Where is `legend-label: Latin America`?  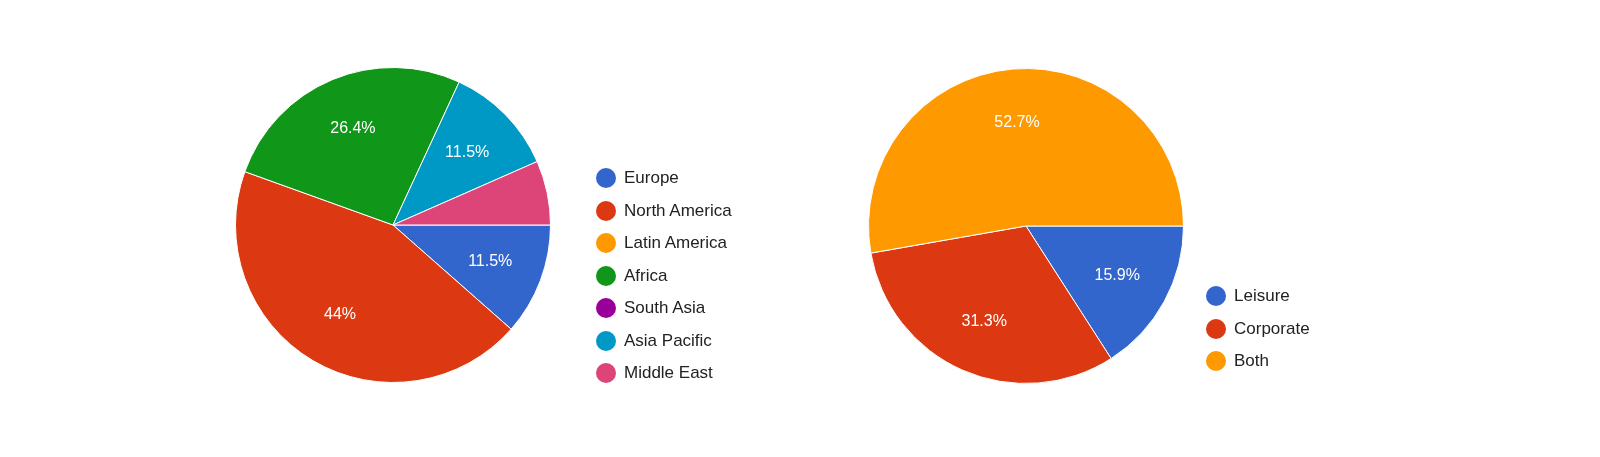 legend-label: Latin America is located at coordinates (675, 243).